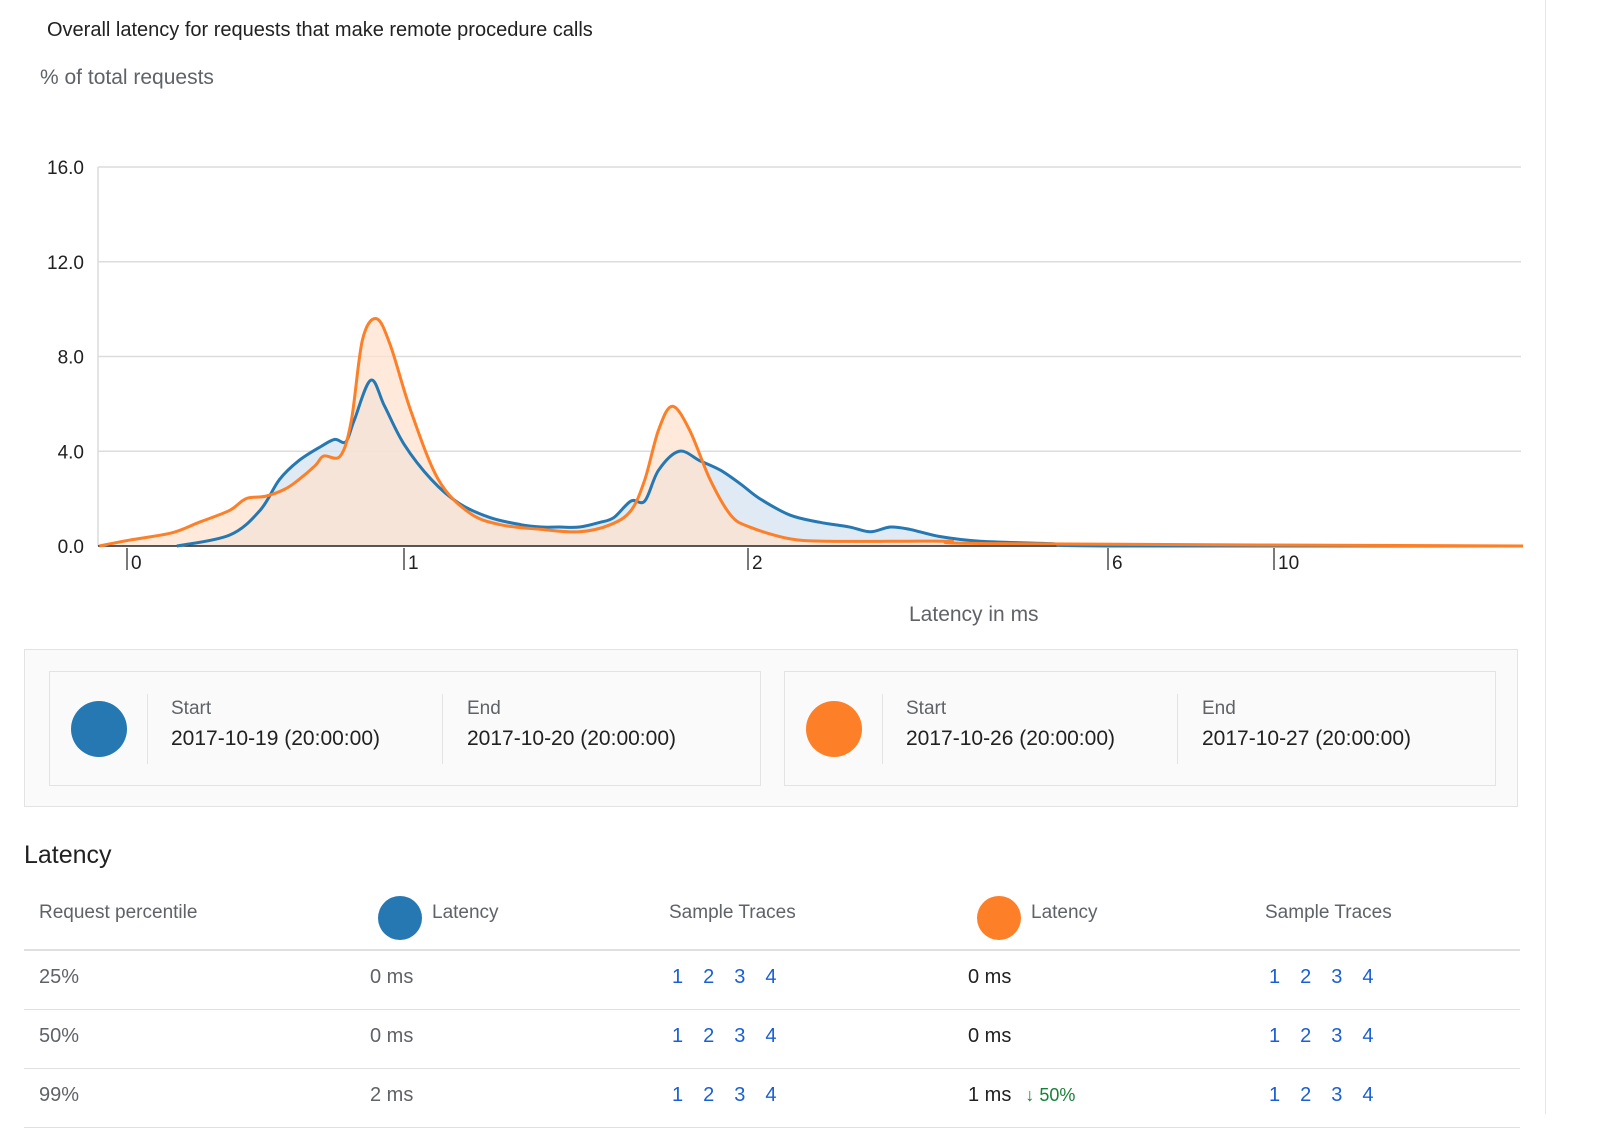 This screenshot has height=1128, width=1600. Describe the element at coordinates (1010, 738) in the screenshot. I see `start-value: 2017-10-26 (20:00:00)` at that location.